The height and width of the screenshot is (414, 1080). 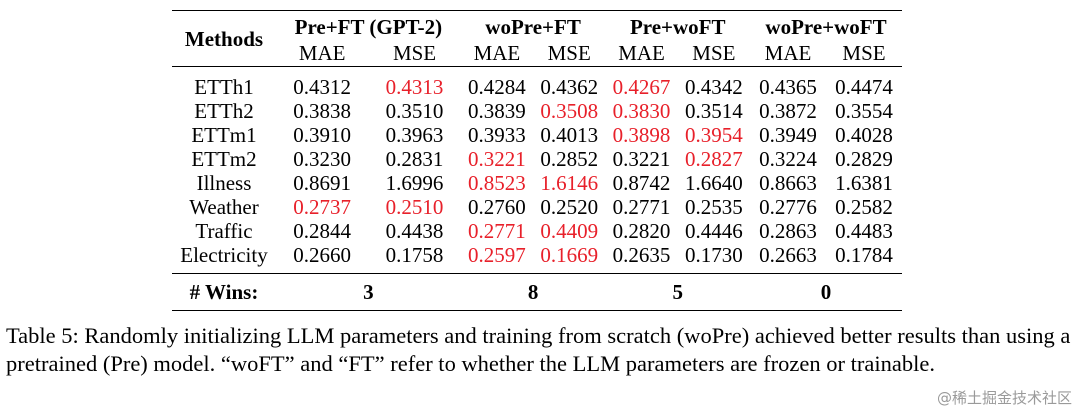 What do you see at coordinates (224, 255) in the screenshot?
I see `dataset-name: Electricity` at bounding box center [224, 255].